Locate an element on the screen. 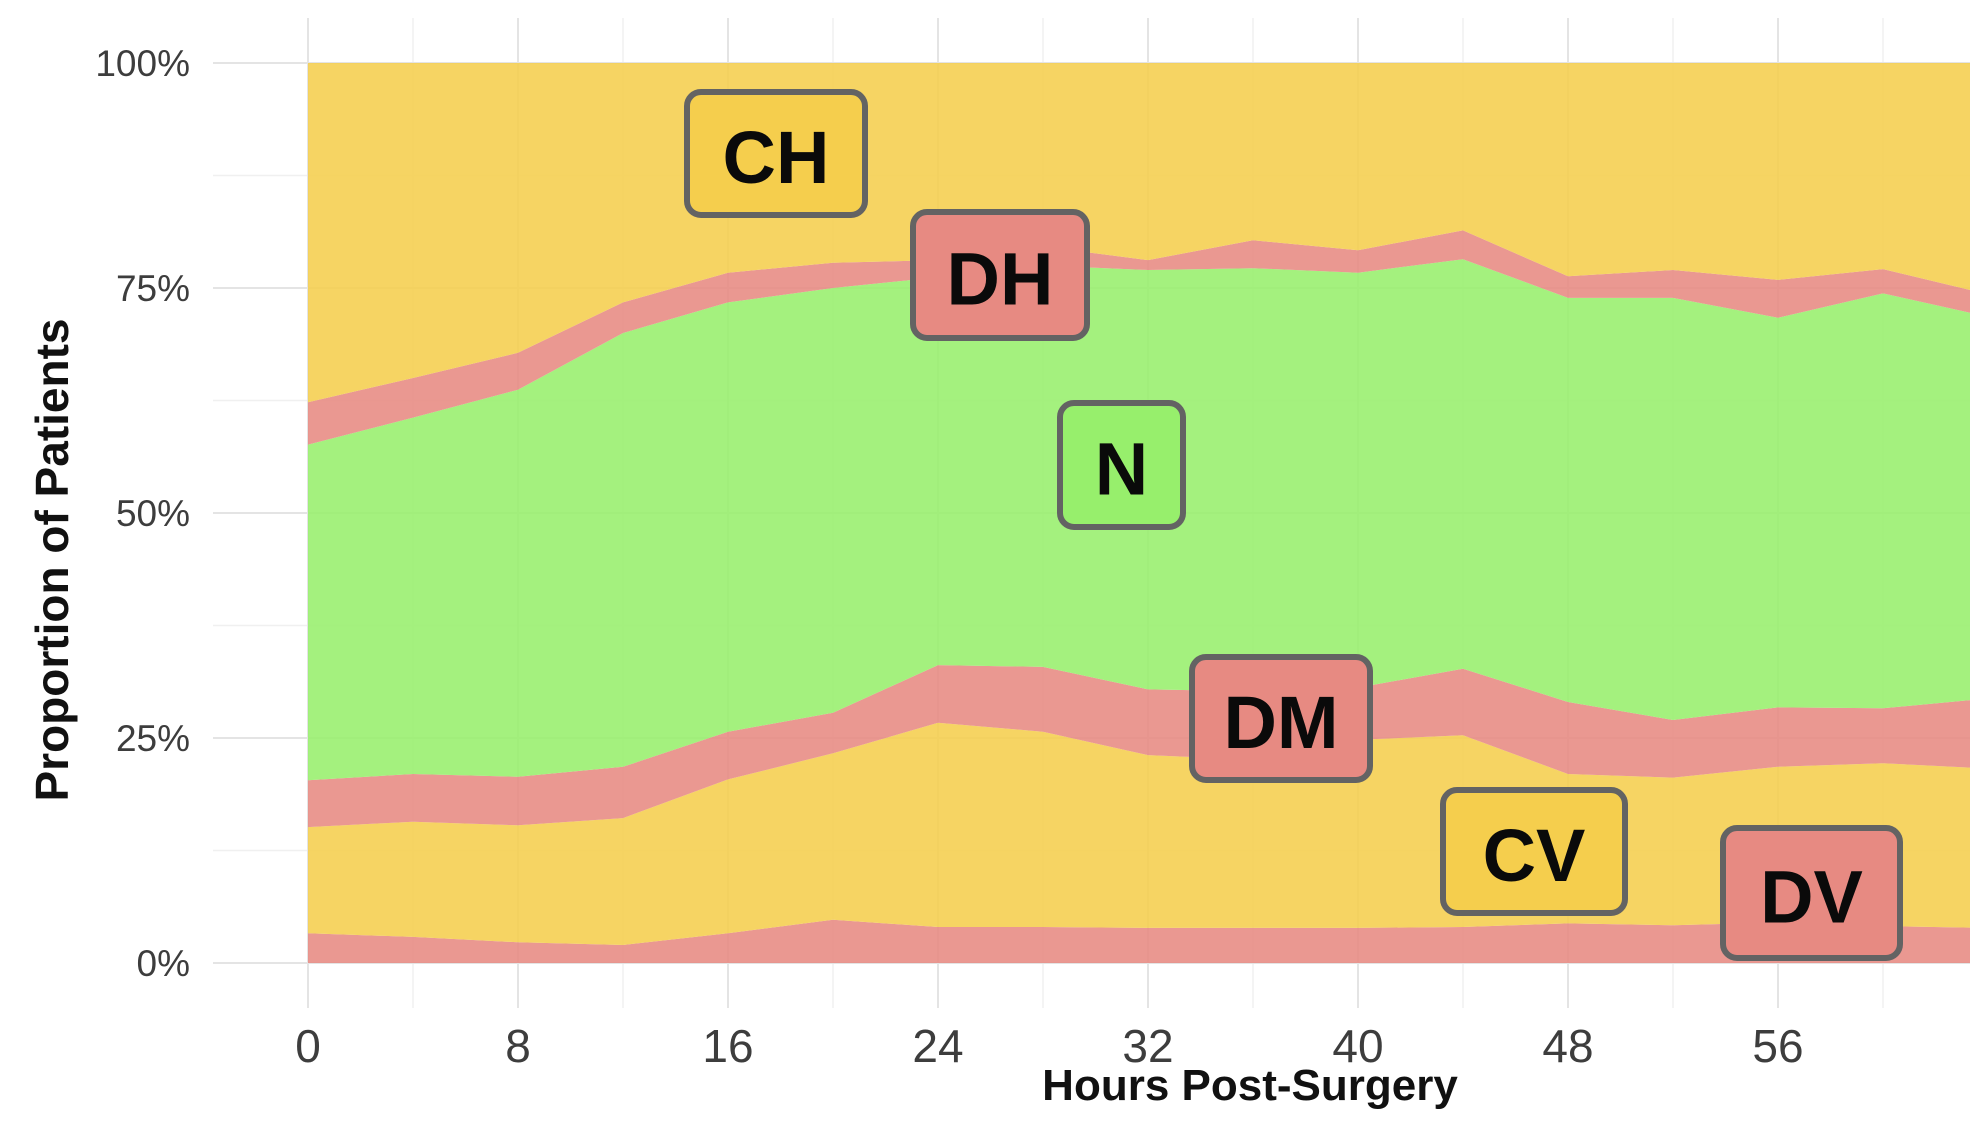  label-badge-box-DV is located at coordinates (1811, 893).